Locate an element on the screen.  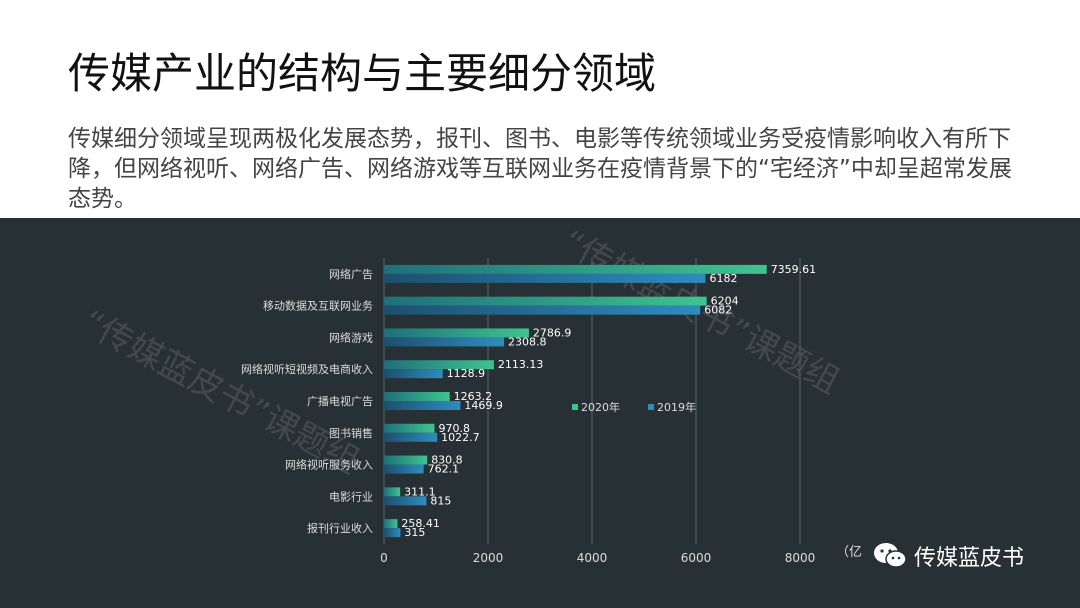
data-label: 2308.8 is located at coordinates (527, 341).